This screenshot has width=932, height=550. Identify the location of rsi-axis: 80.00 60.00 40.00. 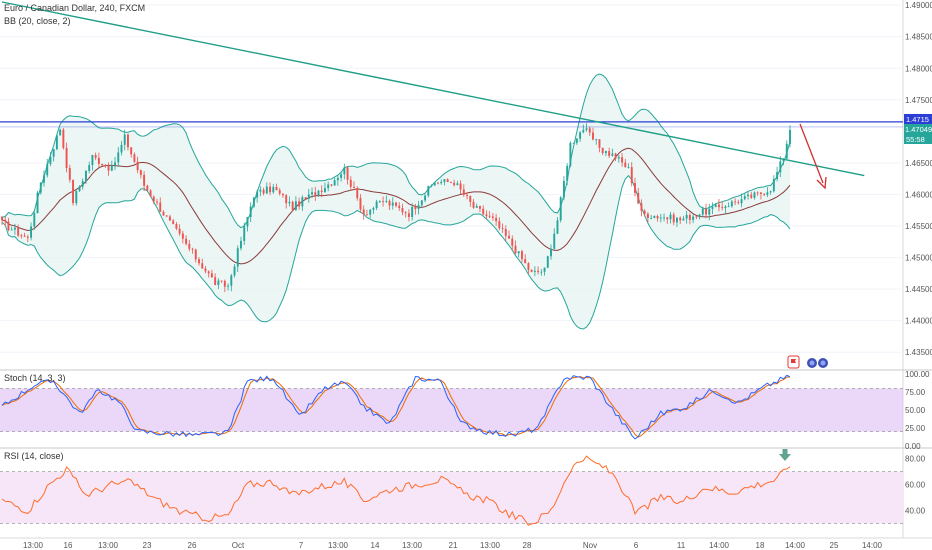
(915, 485).